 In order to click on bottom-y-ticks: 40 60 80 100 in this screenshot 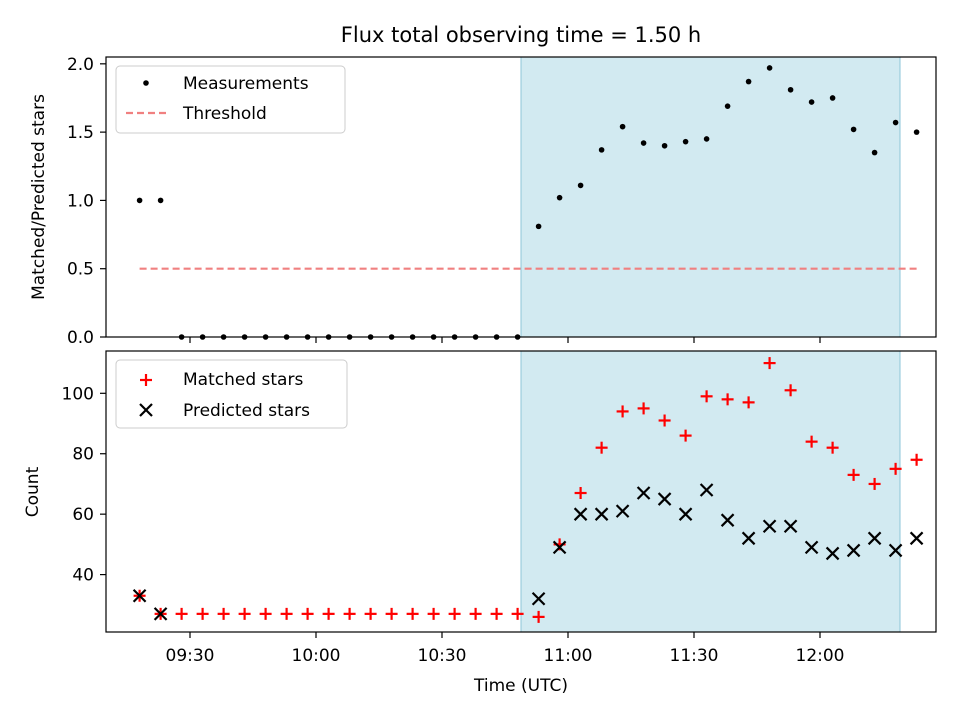, I will do `click(84, 485)`.